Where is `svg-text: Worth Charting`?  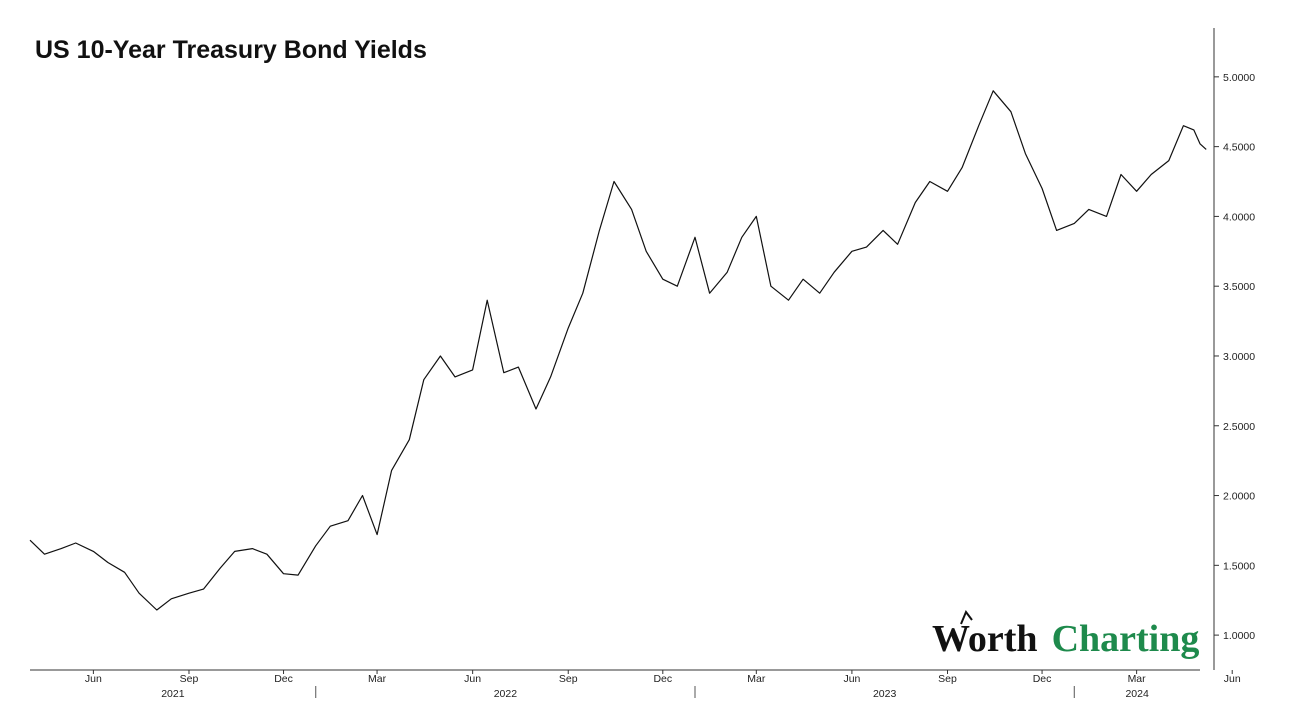
svg-text: Worth Charting is located at coordinates (1065, 639).